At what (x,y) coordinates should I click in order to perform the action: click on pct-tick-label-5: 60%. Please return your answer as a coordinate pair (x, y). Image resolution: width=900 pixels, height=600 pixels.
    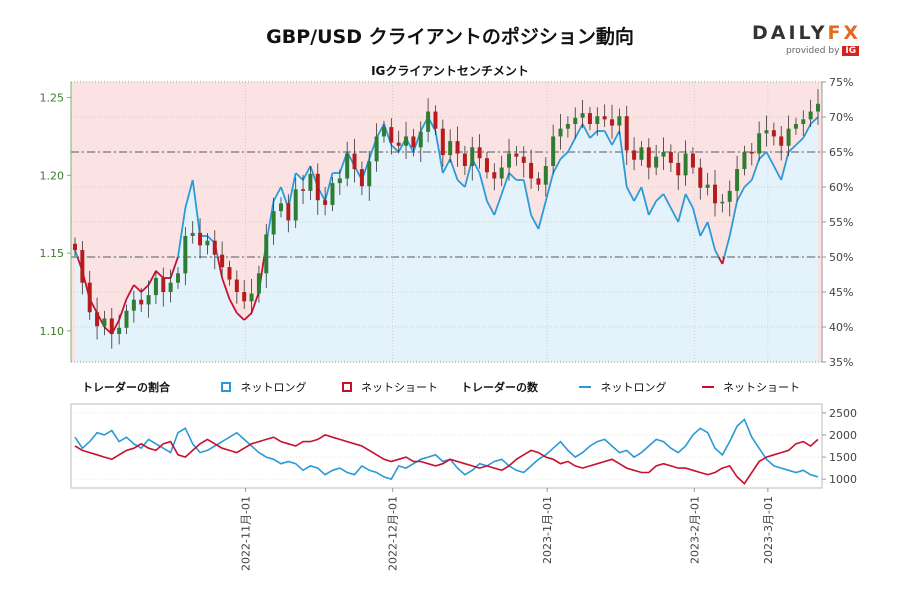
    Looking at the image, I should click on (841, 187).